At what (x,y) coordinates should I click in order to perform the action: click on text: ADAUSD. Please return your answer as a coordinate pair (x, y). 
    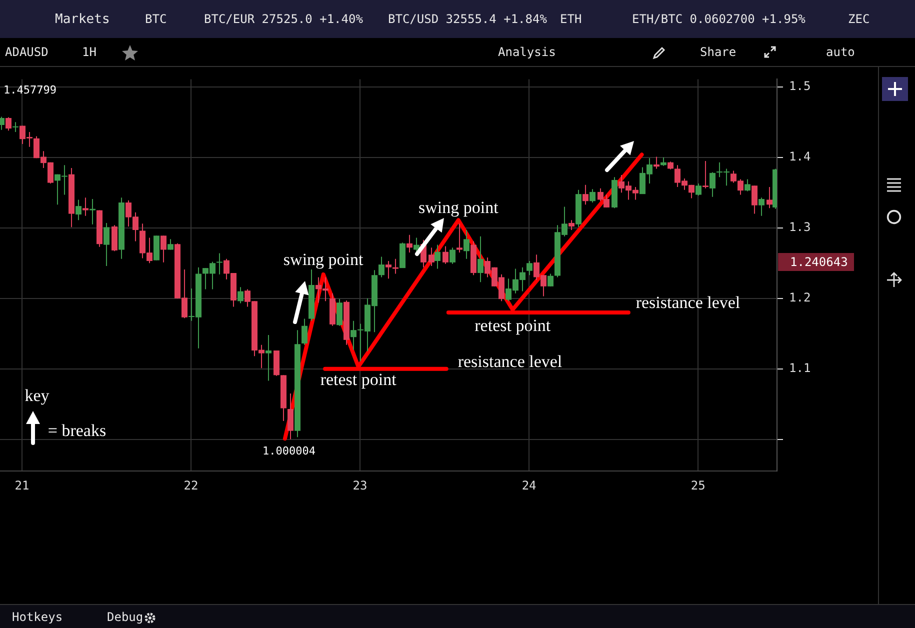
    Looking at the image, I should click on (26, 52).